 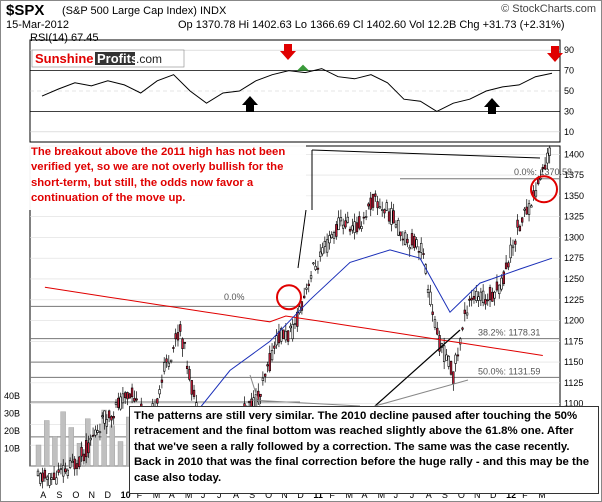 What do you see at coordinates (12, 396) in the screenshot?
I see `volume-tick-label: 40B` at bounding box center [12, 396].